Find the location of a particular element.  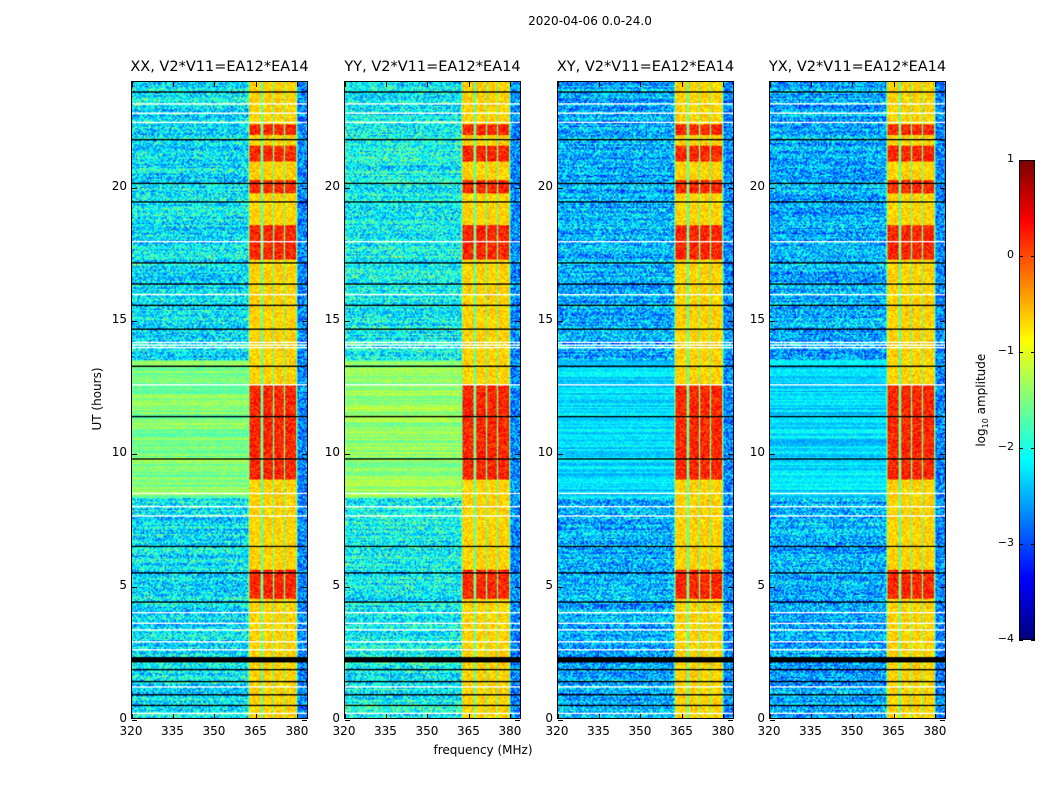

panel-title: YY, V2*V11=EA12*EA14 is located at coordinates (432, 67).